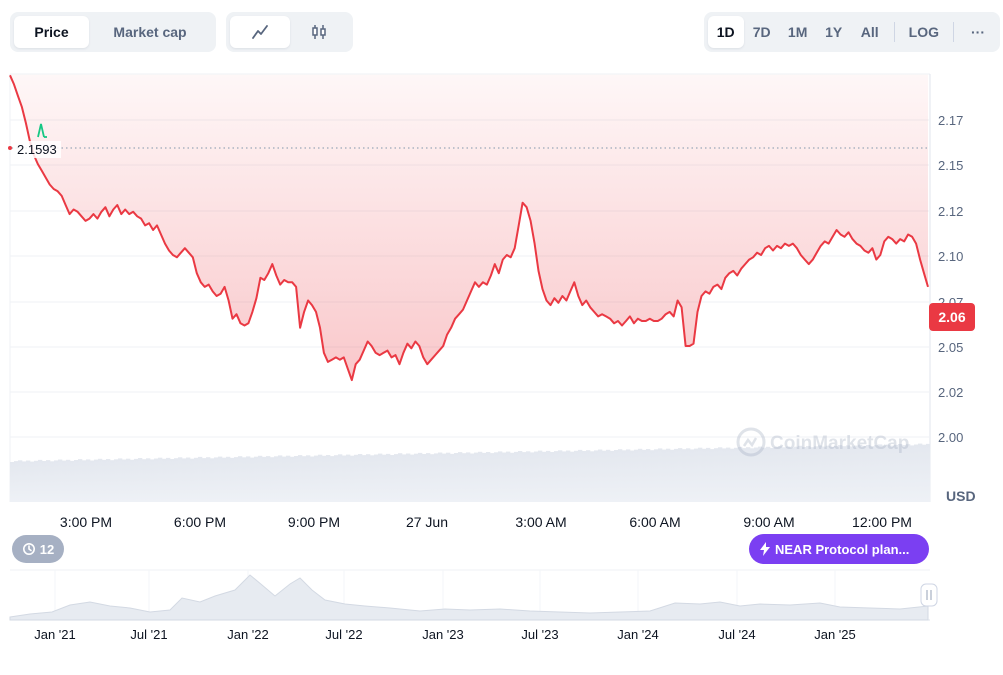  What do you see at coordinates (869, 32) in the screenshot?
I see `range-all: All` at bounding box center [869, 32].